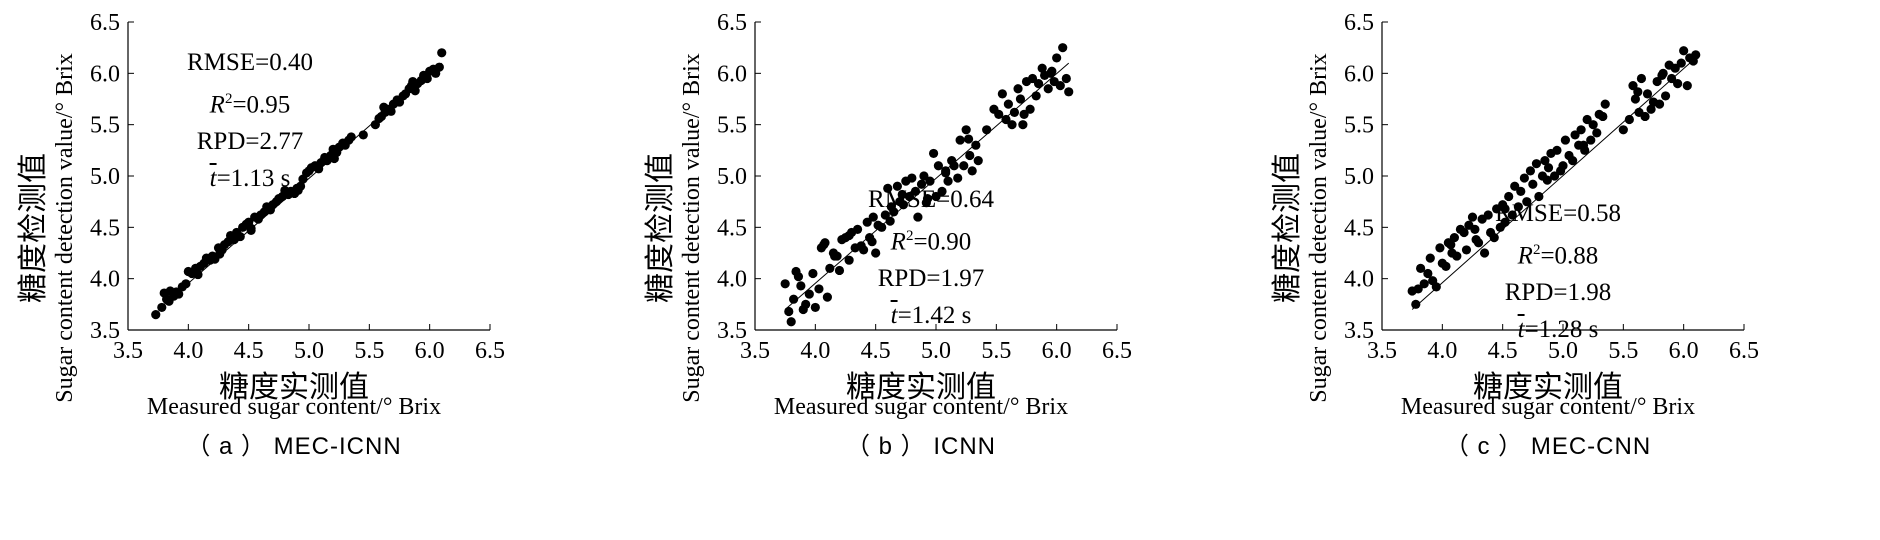 This screenshot has height=540, width=1880. I want to click on r2-value: =0.95, so click(261, 105).